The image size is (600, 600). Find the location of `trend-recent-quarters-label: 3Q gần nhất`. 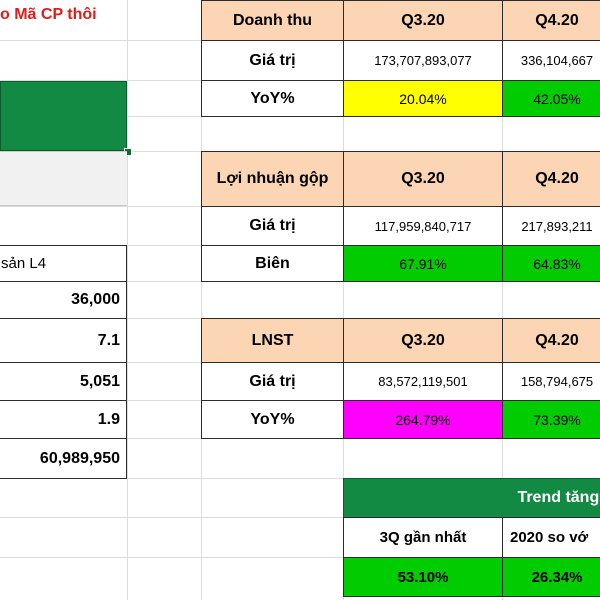

trend-recent-quarters-label: 3Q gần nhất is located at coordinates (423, 537).